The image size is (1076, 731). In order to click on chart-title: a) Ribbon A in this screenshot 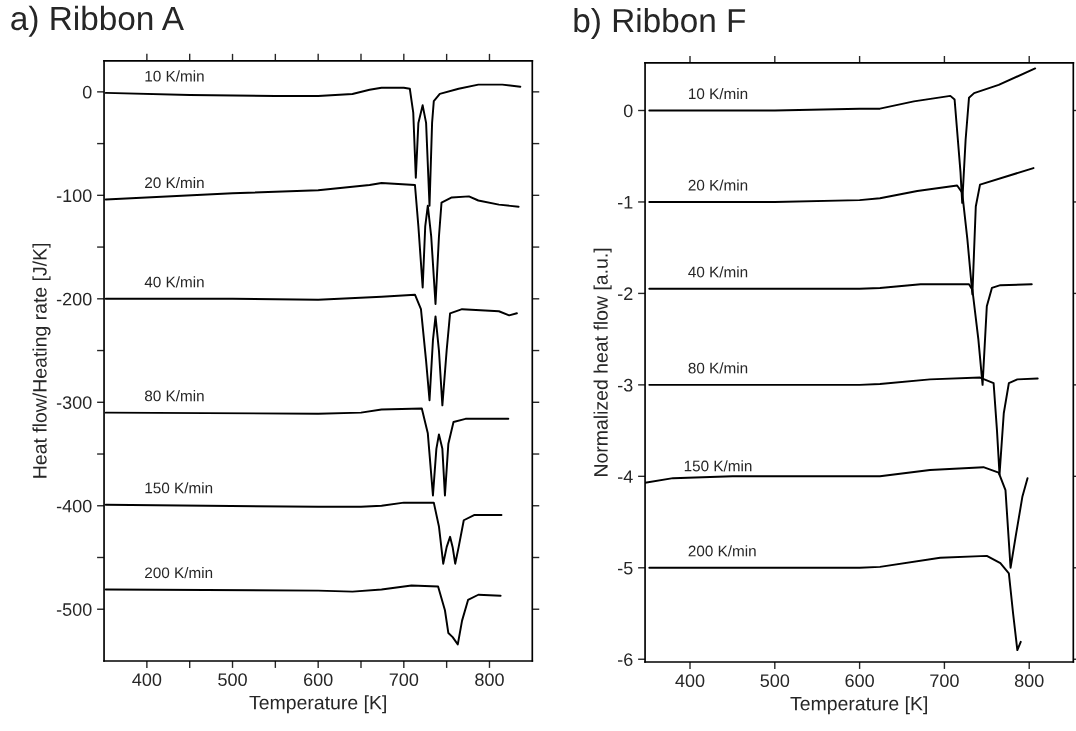, I will do `click(97, 21)`.